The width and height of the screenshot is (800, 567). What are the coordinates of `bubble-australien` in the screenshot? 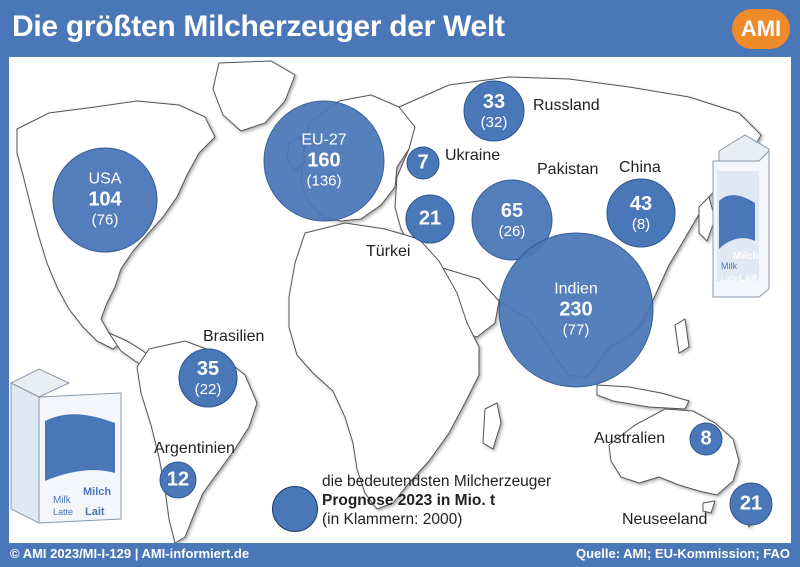 It's located at (706, 439).